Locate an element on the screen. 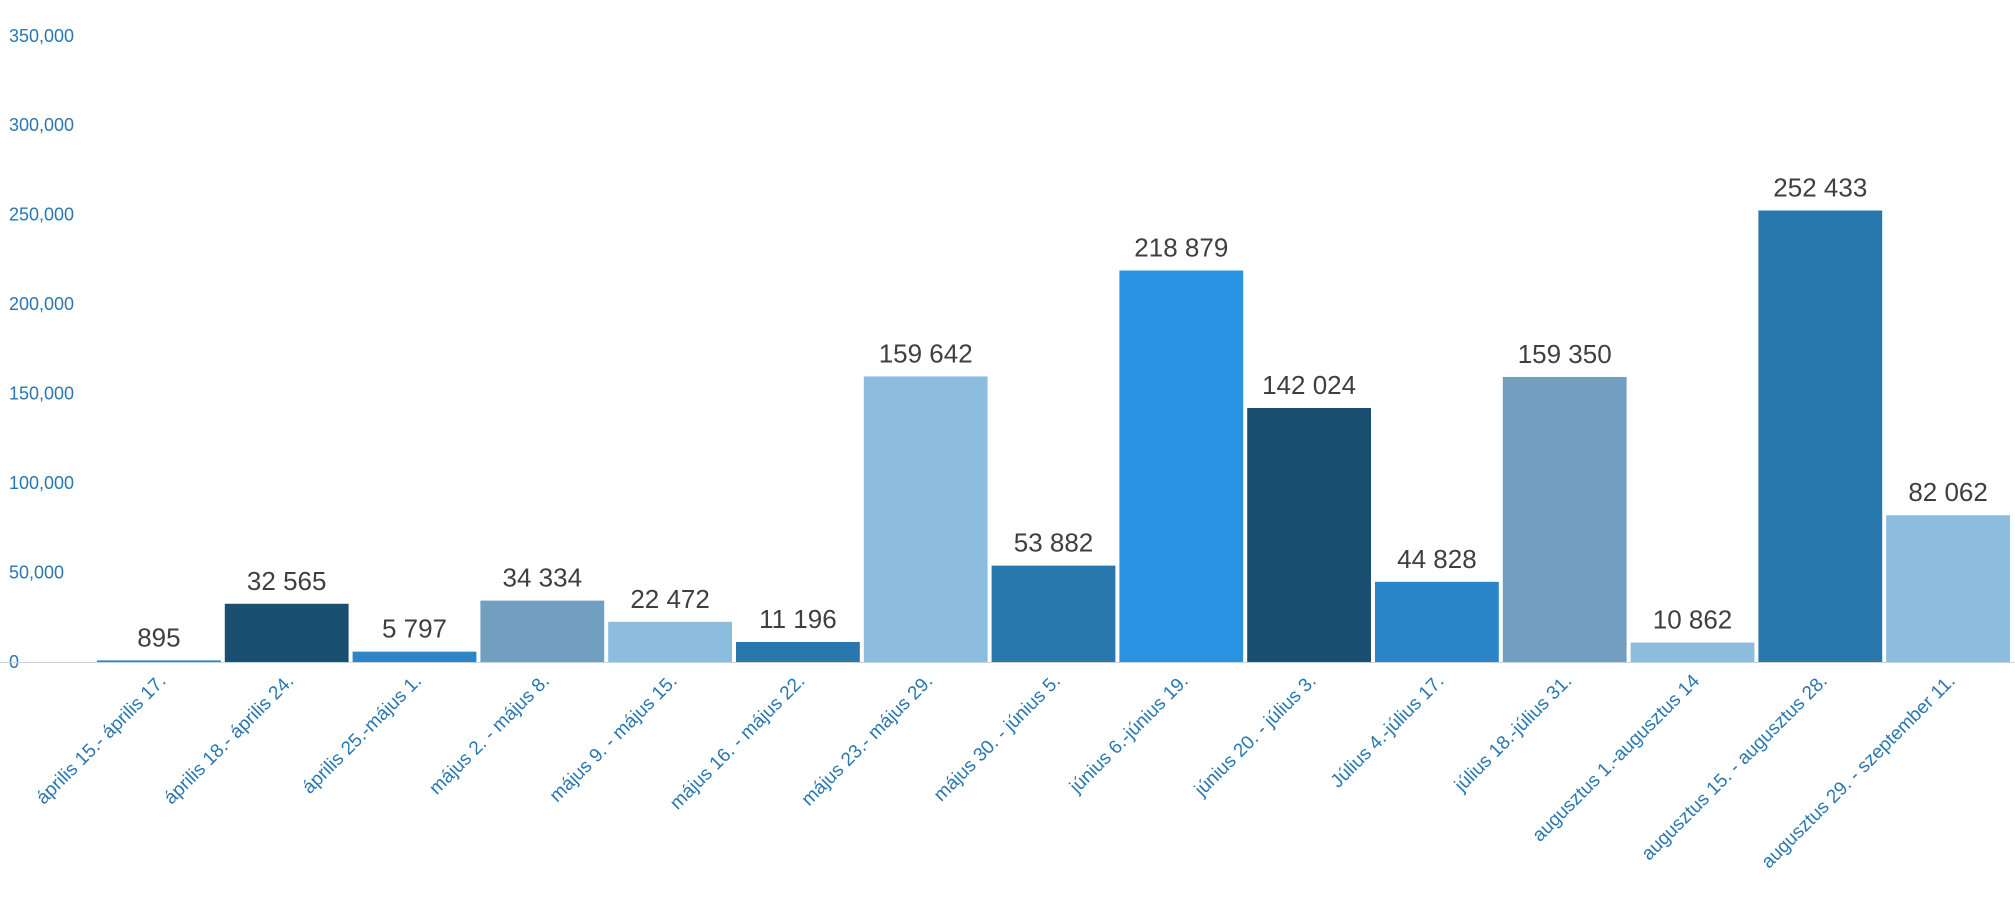  y-tick-label: 100,000 is located at coordinates (41, 483).